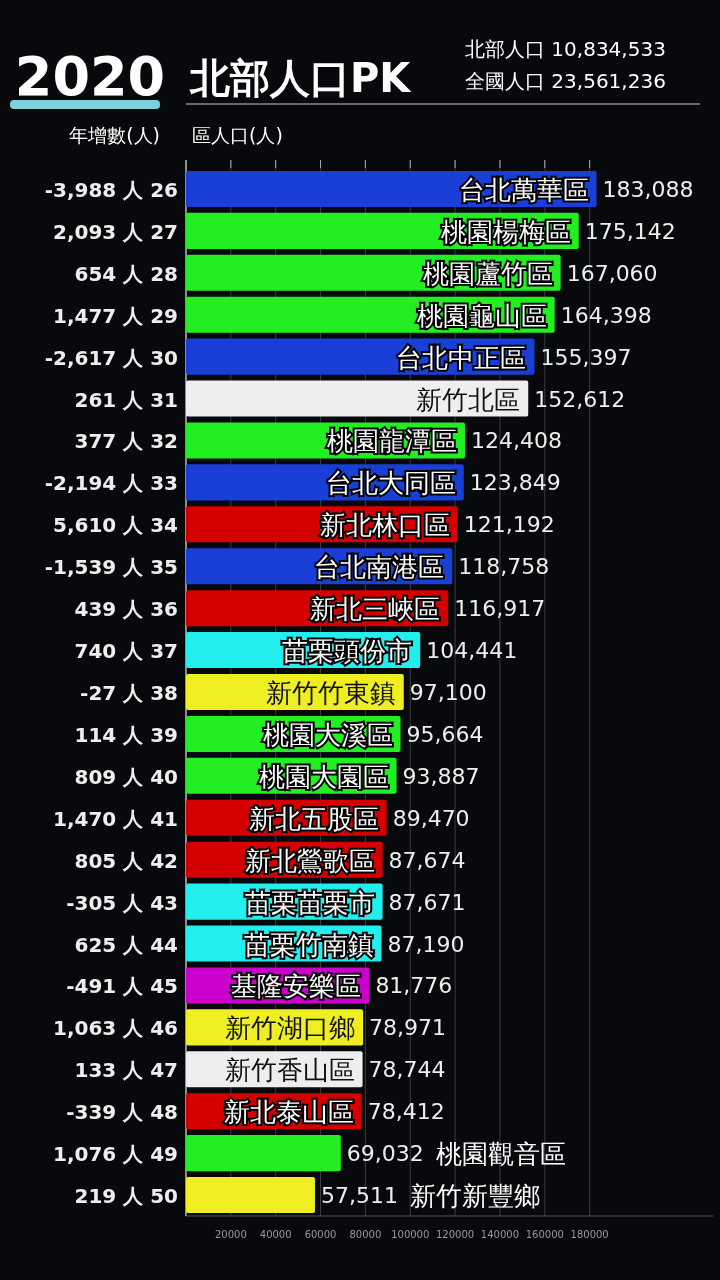 Image resolution: width=720 pixels, height=1280 pixels. What do you see at coordinates (275, 1234) in the screenshot?
I see `x-tick-label: 40000` at bounding box center [275, 1234].